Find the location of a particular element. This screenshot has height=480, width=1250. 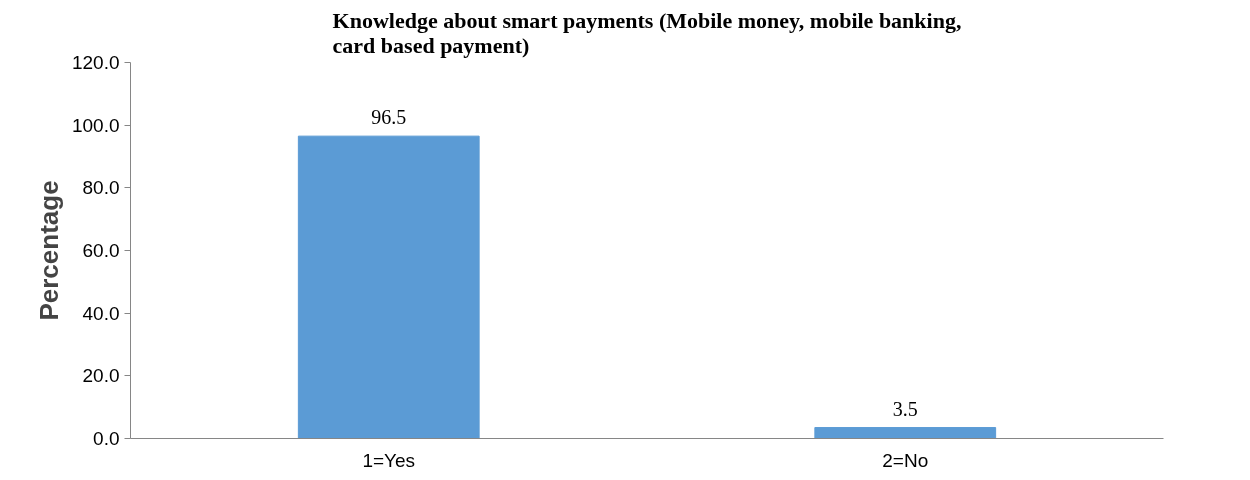

y-tick-label: 120.0 is located at coordinates (95, 62).